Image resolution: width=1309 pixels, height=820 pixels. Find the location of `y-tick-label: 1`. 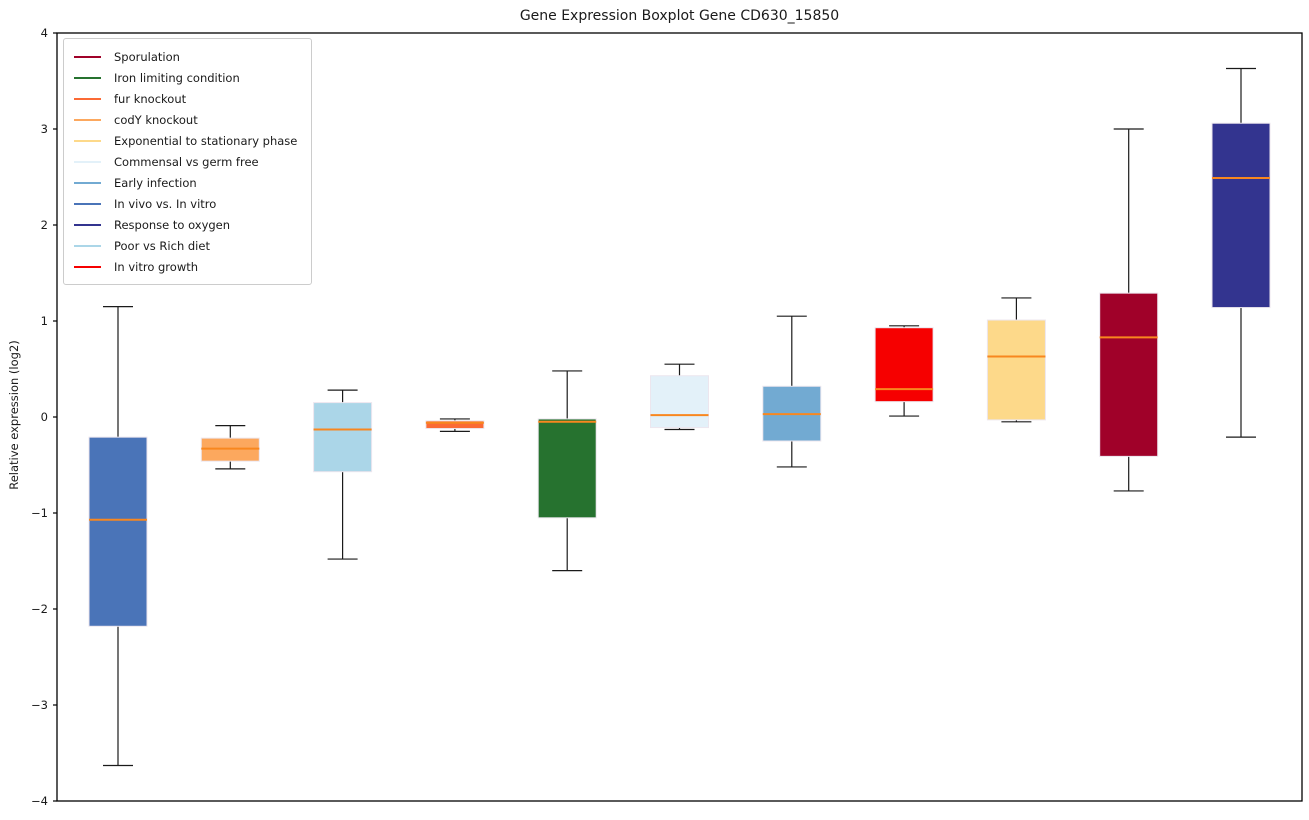

y-tick-label: 1 is located at coordinates (44, 321).